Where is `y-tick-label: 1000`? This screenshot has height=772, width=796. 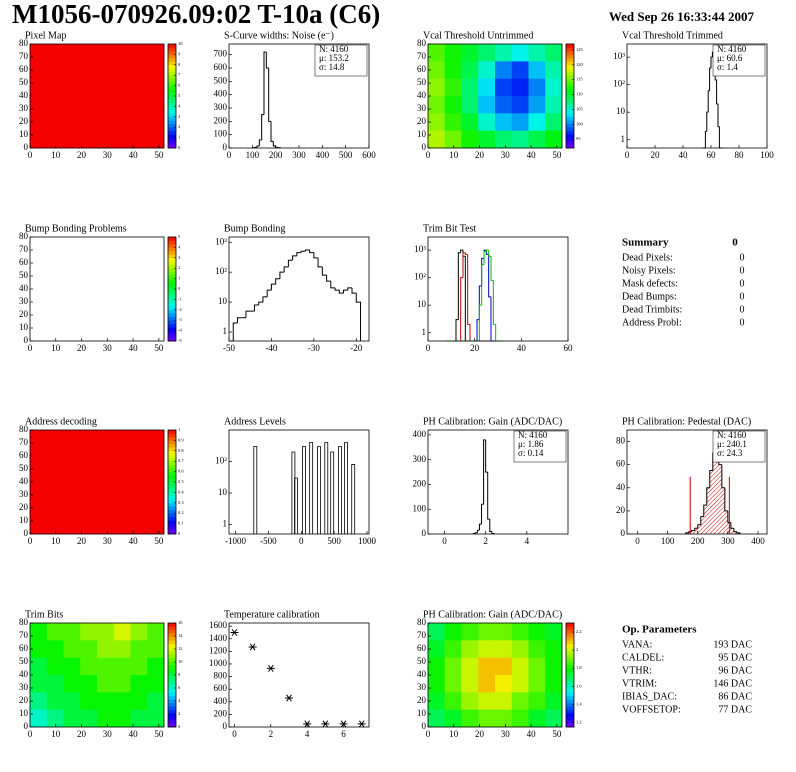 y-tick-label: 1000 is located at coordinates (218, 663).